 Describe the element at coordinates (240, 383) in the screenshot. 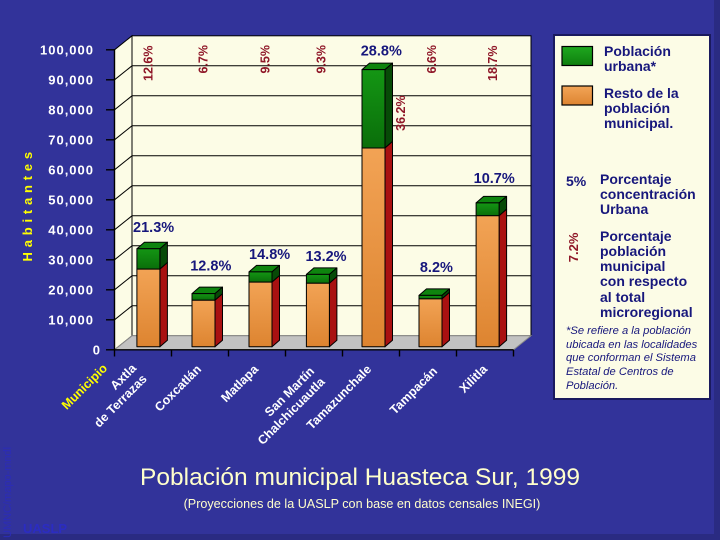

I see `svg-text: Matlapa` at that location.